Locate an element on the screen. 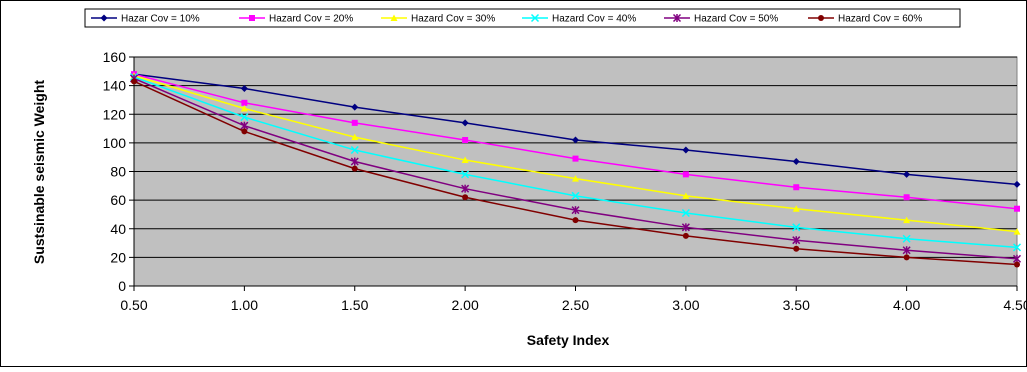  y-tick-label: 0 is located at coordinates (122, 286).